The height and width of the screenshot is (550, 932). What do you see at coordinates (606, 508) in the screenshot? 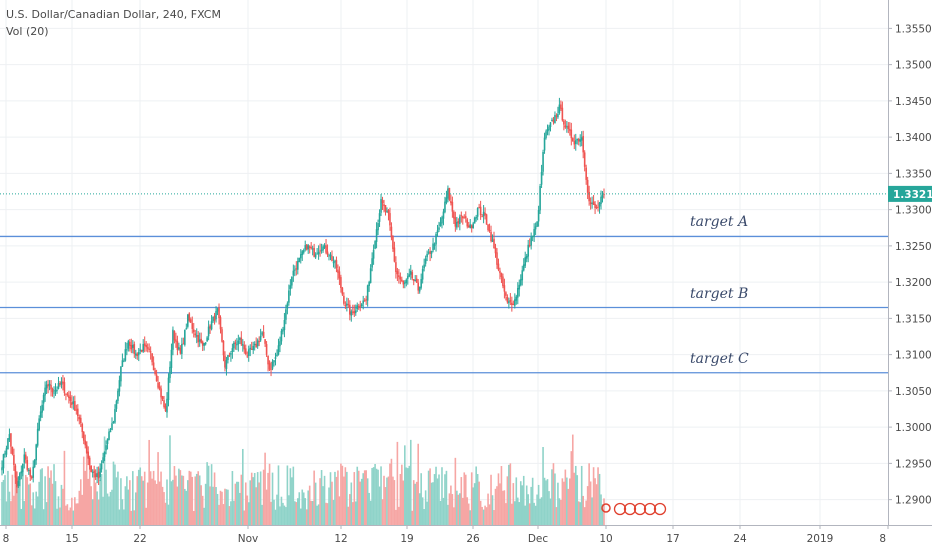
I see `event-marker-icon` at bounding box center [606, 508].